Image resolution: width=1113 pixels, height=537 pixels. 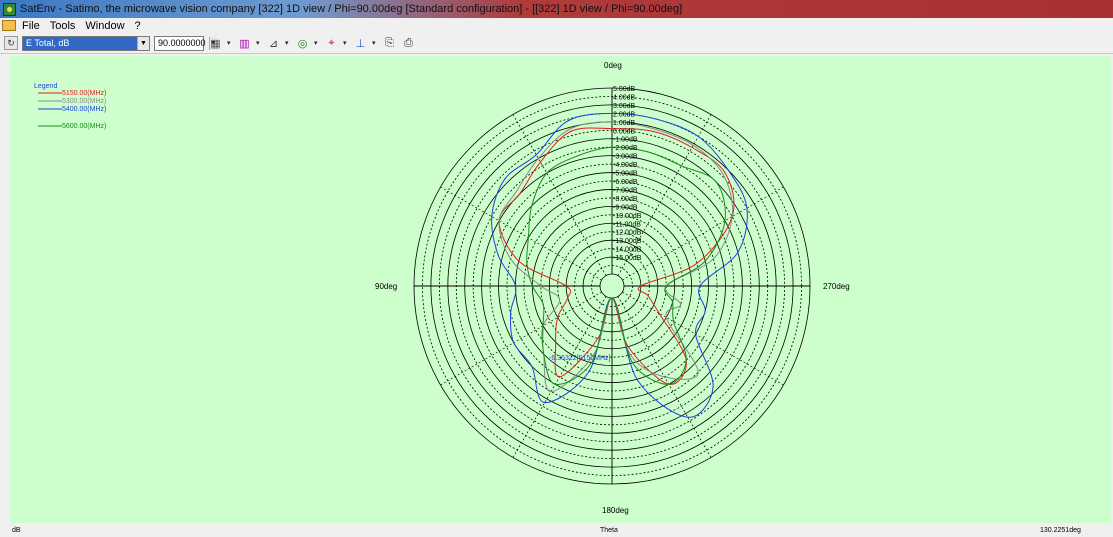 What do you see at coordinates (556, 25) in the screenshot?
I see `menu-bar: File Tools Window ?` at bounding box center [556, 25].